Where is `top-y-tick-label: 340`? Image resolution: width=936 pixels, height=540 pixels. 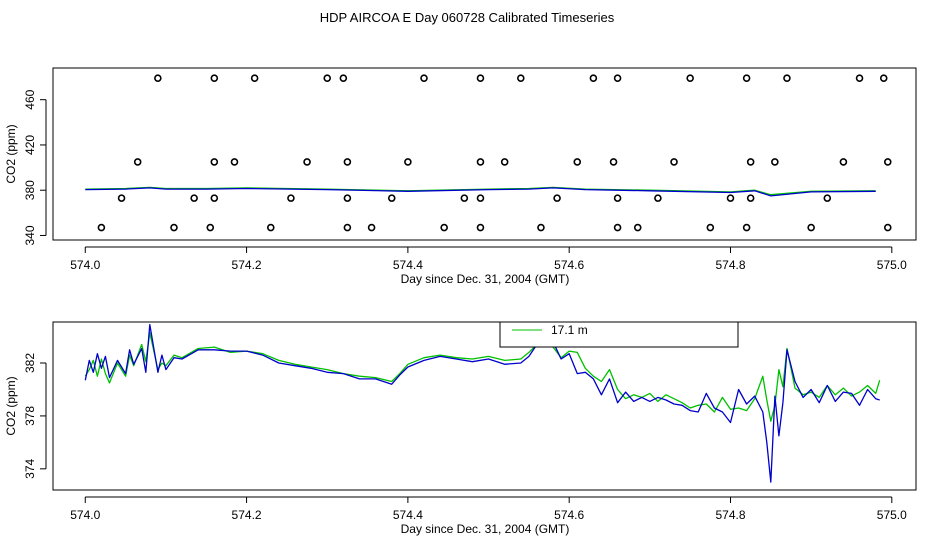 top-y-tick-label: 340 is located at coordinates (30, 235).